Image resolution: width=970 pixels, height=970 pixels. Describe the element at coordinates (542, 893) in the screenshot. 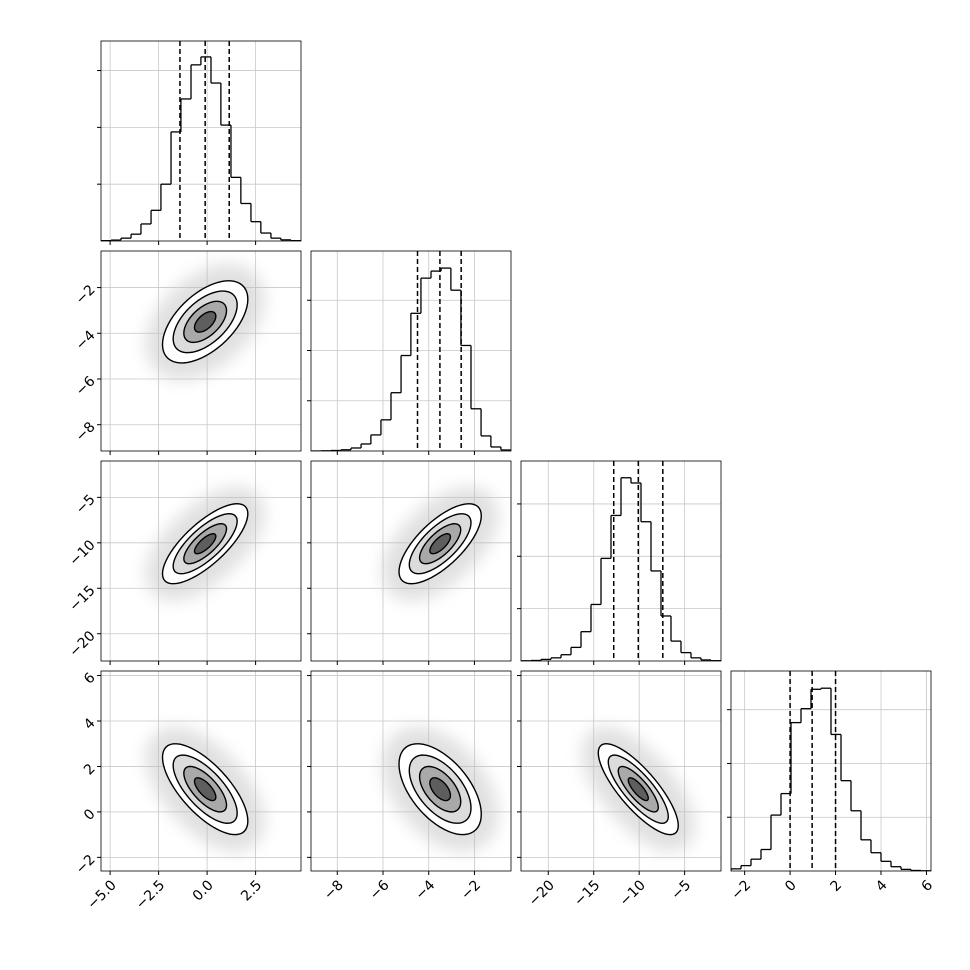

I see `x-tick-label: −20` at that location.